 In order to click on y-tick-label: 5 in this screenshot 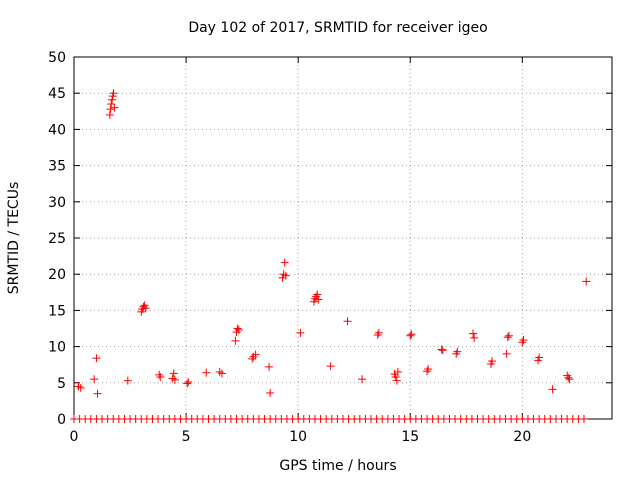, I will do `click(61, 384)`.